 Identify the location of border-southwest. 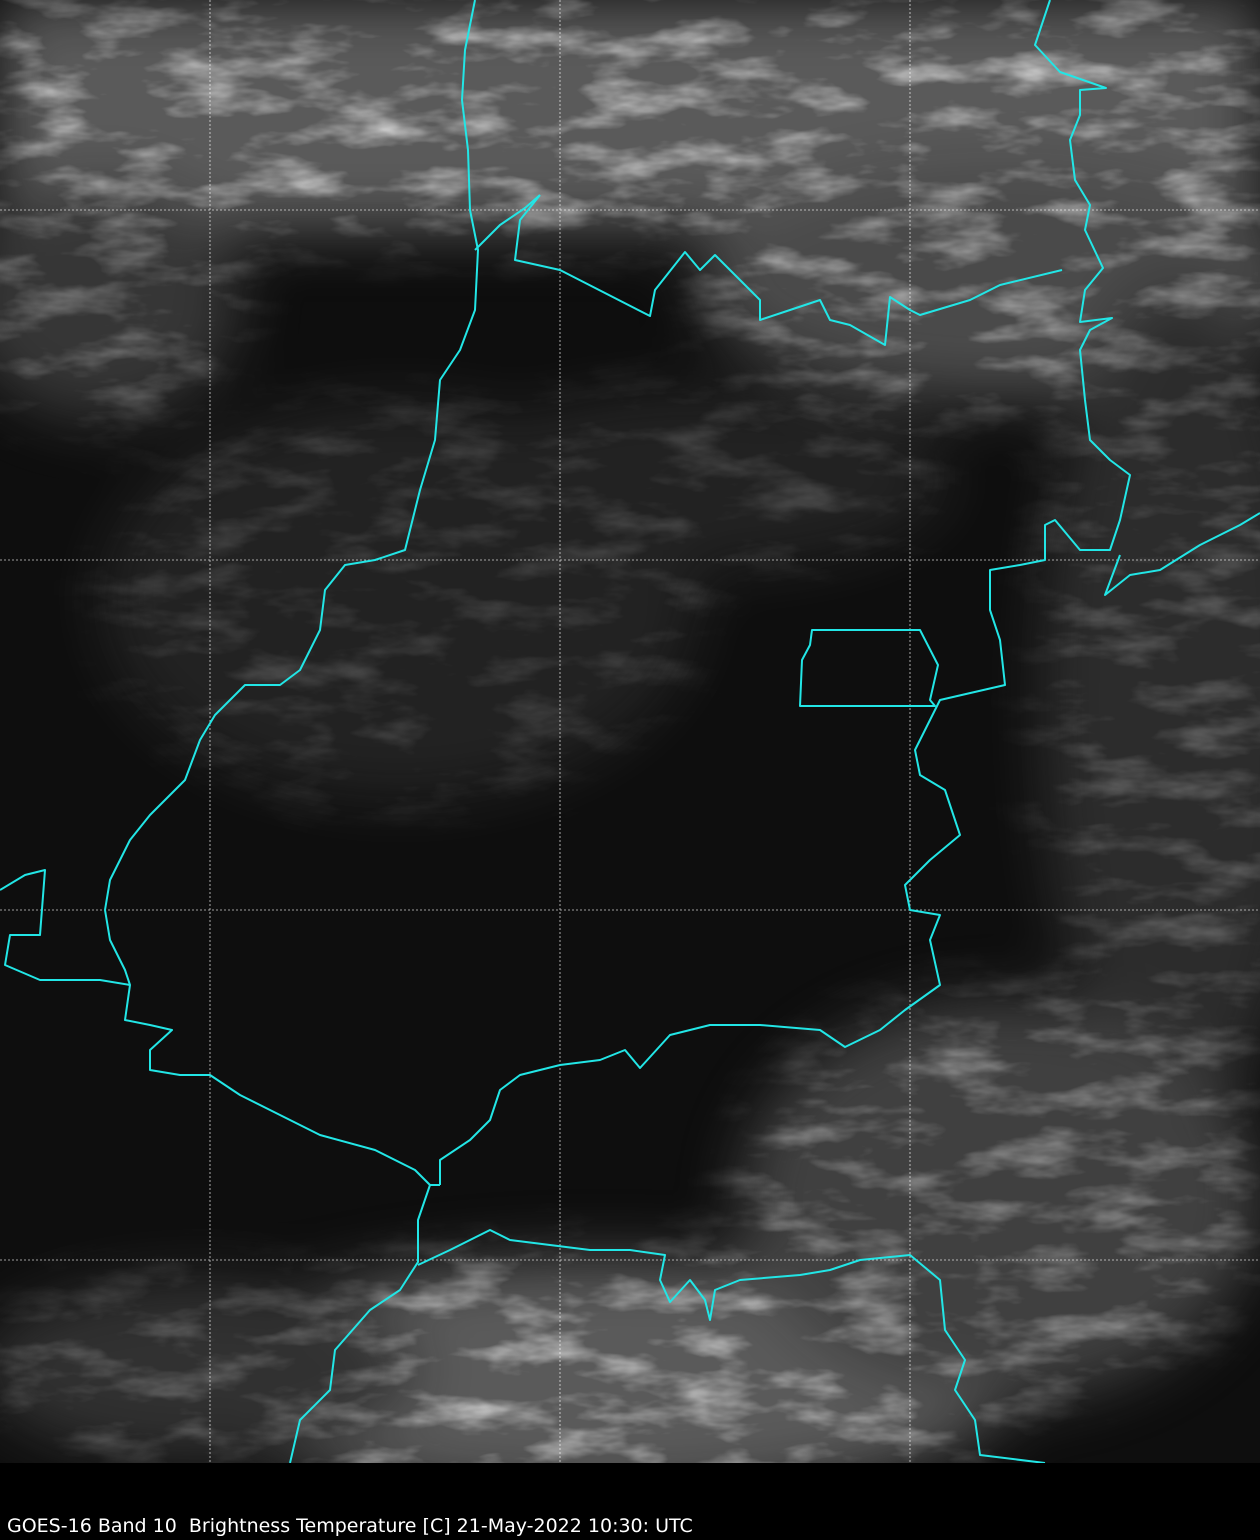
(360, 1323).